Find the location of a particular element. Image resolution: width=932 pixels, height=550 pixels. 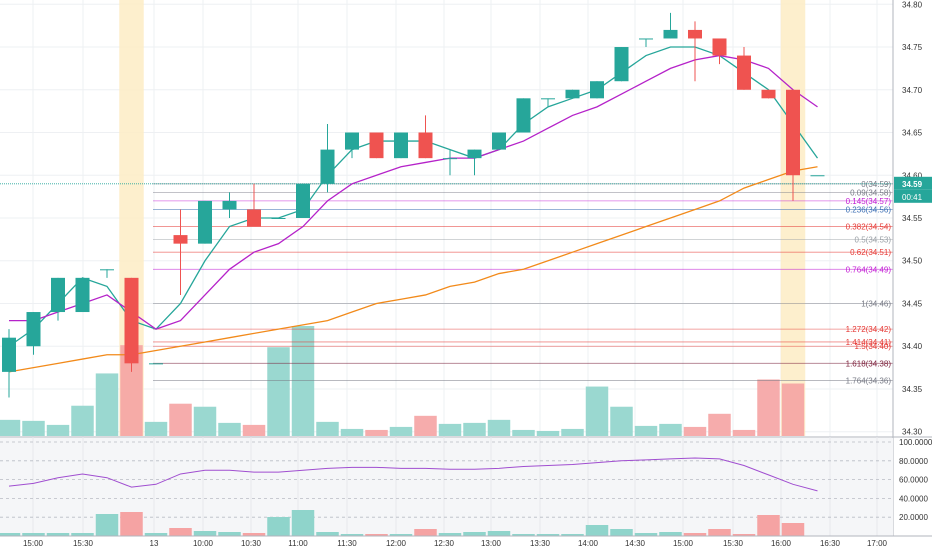

countdown-badge is located at coordinates (913, 196).